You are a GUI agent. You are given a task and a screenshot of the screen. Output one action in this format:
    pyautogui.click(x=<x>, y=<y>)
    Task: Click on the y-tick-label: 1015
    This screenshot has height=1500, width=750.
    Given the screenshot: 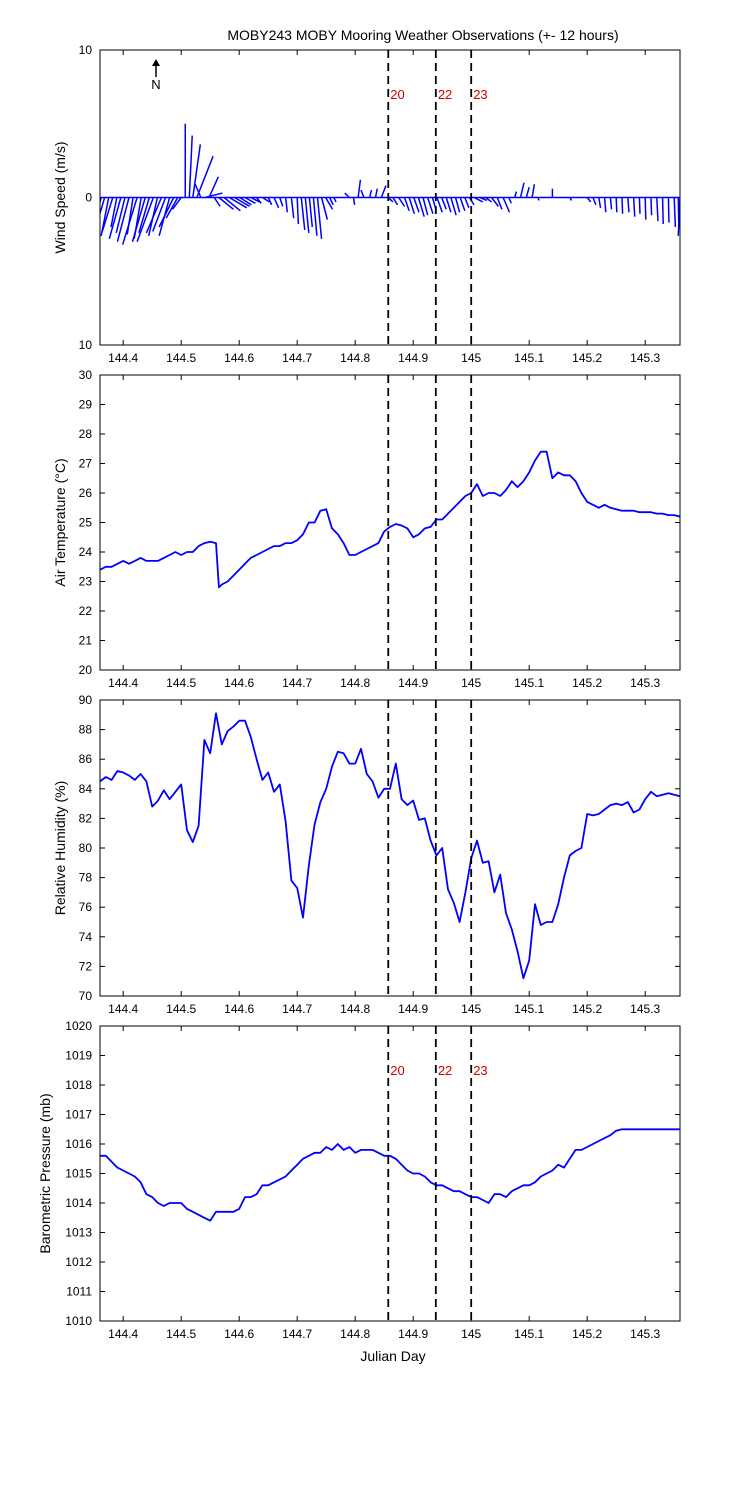 What is the action you would take?
    pyautogui.click(x=78, y=1174)
    